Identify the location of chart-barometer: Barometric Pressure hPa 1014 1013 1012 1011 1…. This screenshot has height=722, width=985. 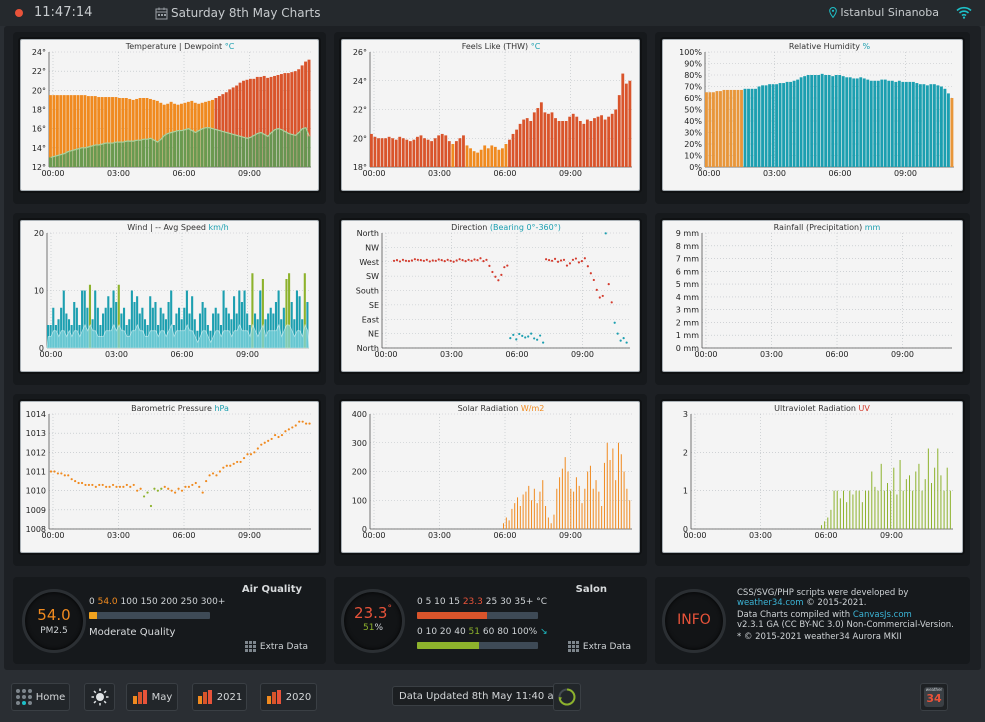
(169, 477).